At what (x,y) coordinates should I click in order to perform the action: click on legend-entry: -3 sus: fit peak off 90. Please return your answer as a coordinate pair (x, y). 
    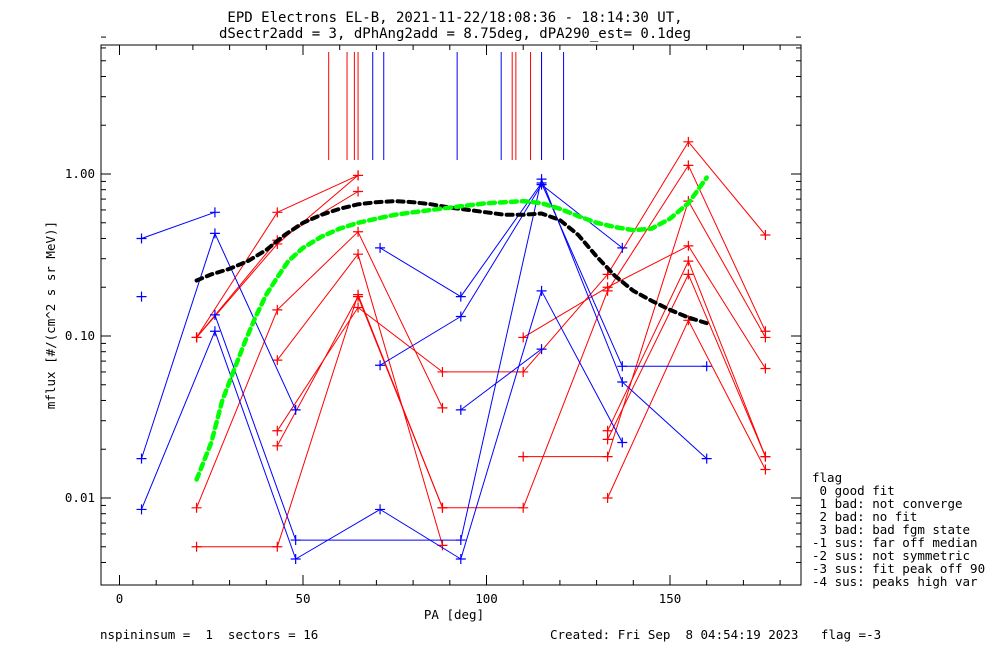
    Looking at the image, I should click on (898, 568).